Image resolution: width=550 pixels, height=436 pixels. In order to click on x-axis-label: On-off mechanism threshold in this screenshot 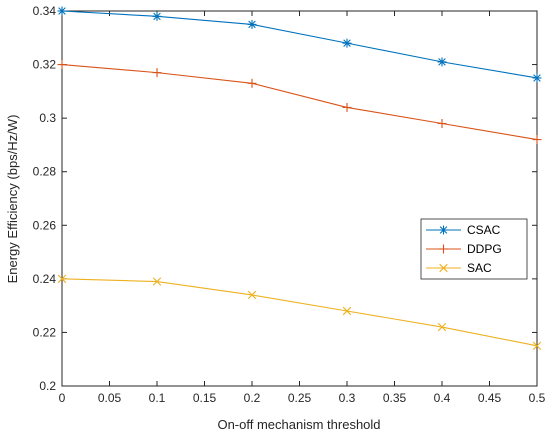, I will do `click(298, 424)`.